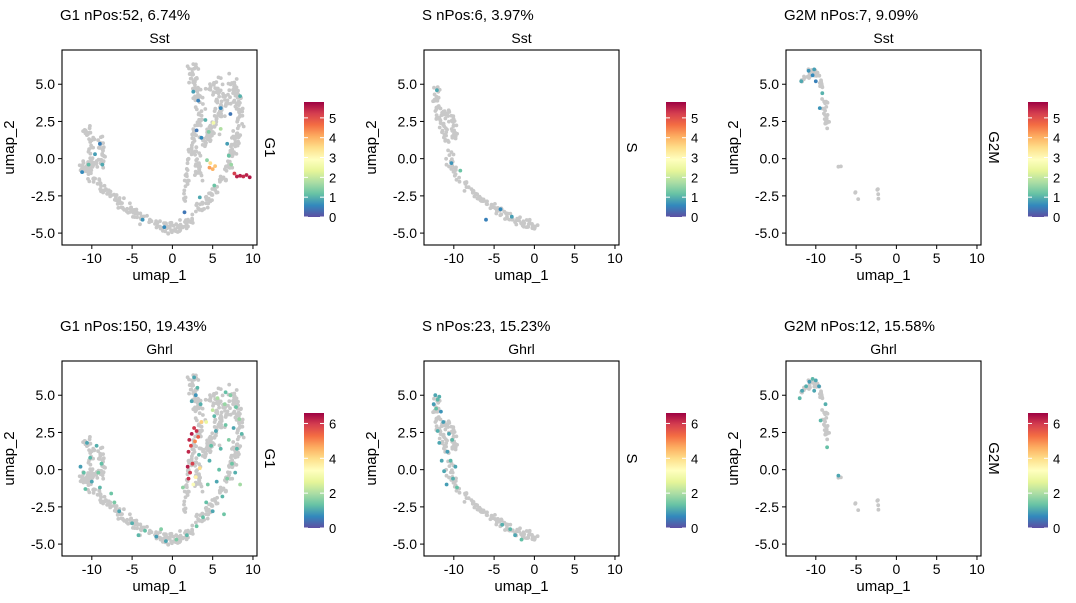 The image size is (1076, 603). Describe the element at coordinates (161, 459) in the screenshot. I see `positive-points` at that location.